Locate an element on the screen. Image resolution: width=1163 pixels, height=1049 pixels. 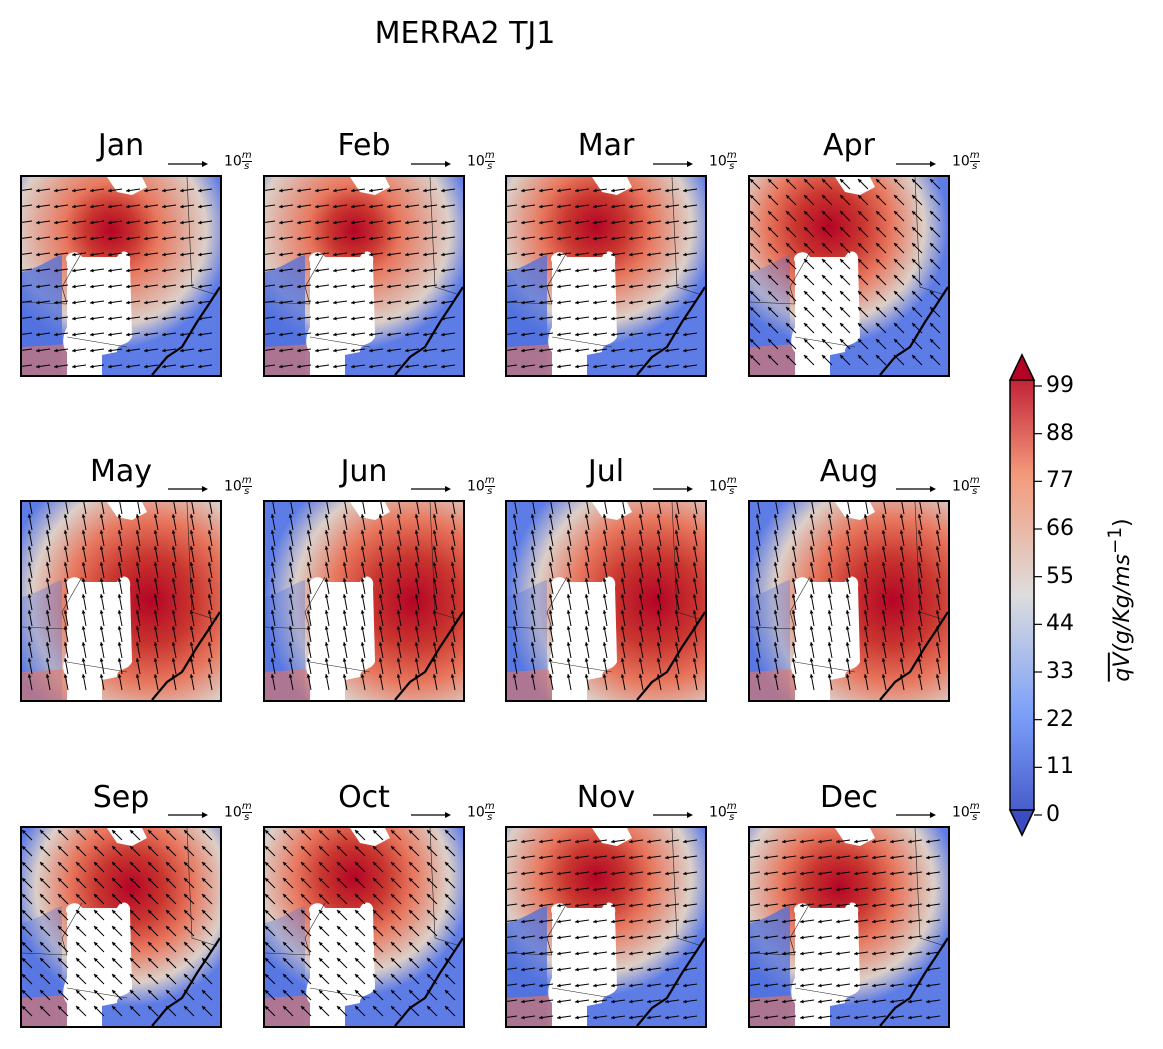
map-panel-jun is located at coordinates (364, 601).